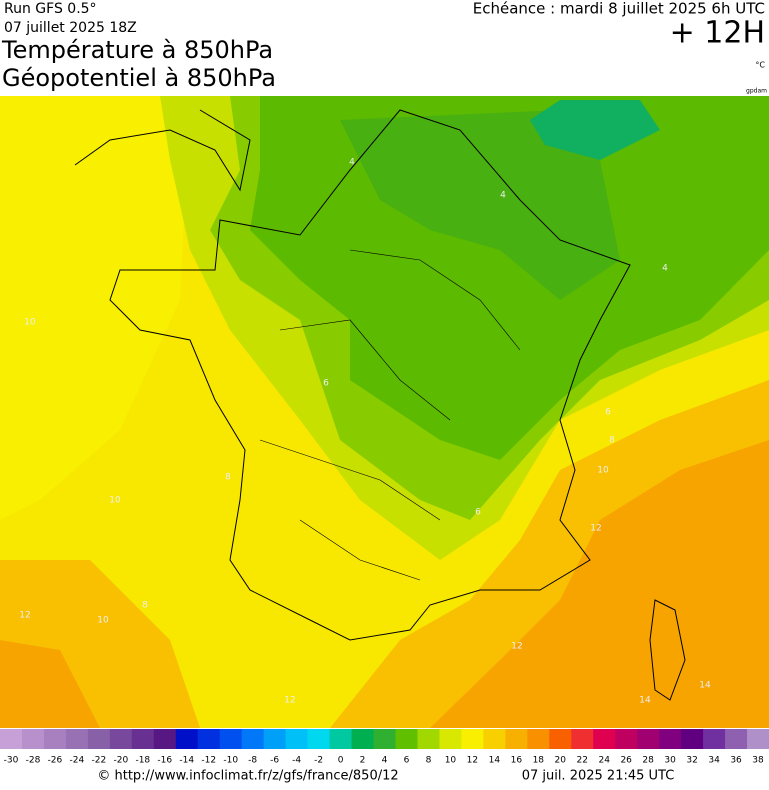 The width and height of the screenshot is (769, 790). What do you see at coordinates (164, 761) in the screenshot?
I see `legend-tick-label: -16` at bounding box center [164, 761].